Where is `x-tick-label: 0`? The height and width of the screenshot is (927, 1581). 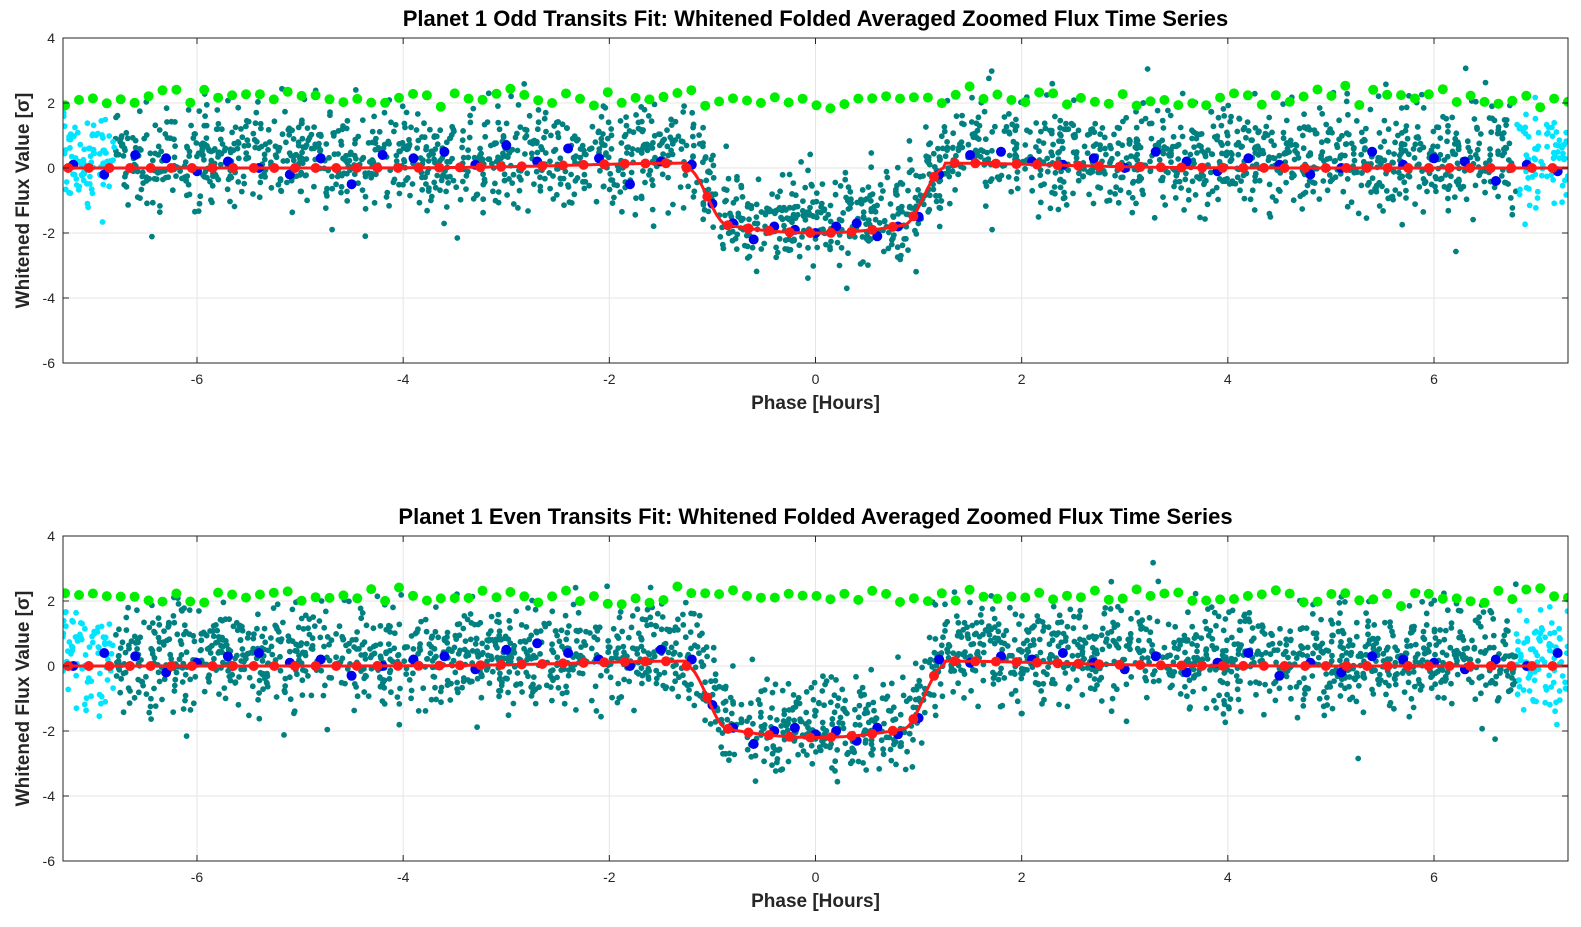 x-tick-label: 0 is located at coordinates (816, 379).